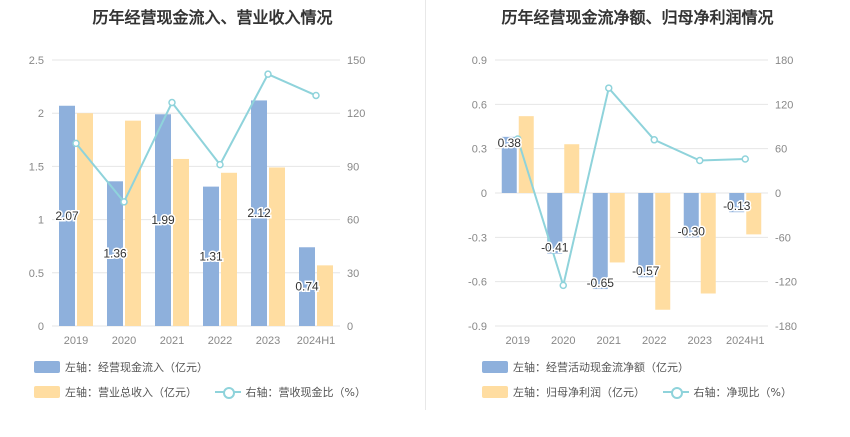  What do you see at coordinates (207, 392) in the screenshot?
I see `legend-row-2: 左轴：营业总收入（亿元） 右轴：营收现金比（%）` at bounding box center [207, 392].